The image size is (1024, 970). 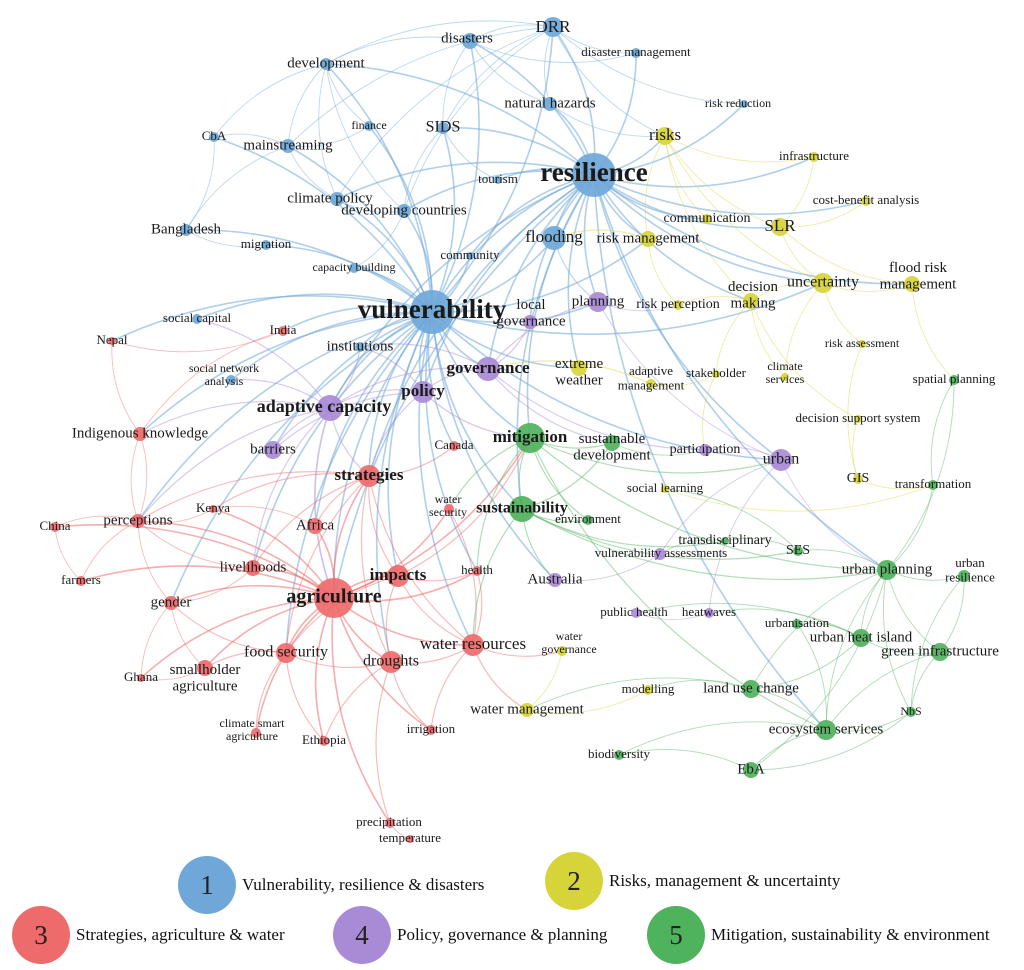 What do you see at coordinates (862, 344) in the screenshot?
I see `node-risk-assessment` at bounding box center [862, 344].